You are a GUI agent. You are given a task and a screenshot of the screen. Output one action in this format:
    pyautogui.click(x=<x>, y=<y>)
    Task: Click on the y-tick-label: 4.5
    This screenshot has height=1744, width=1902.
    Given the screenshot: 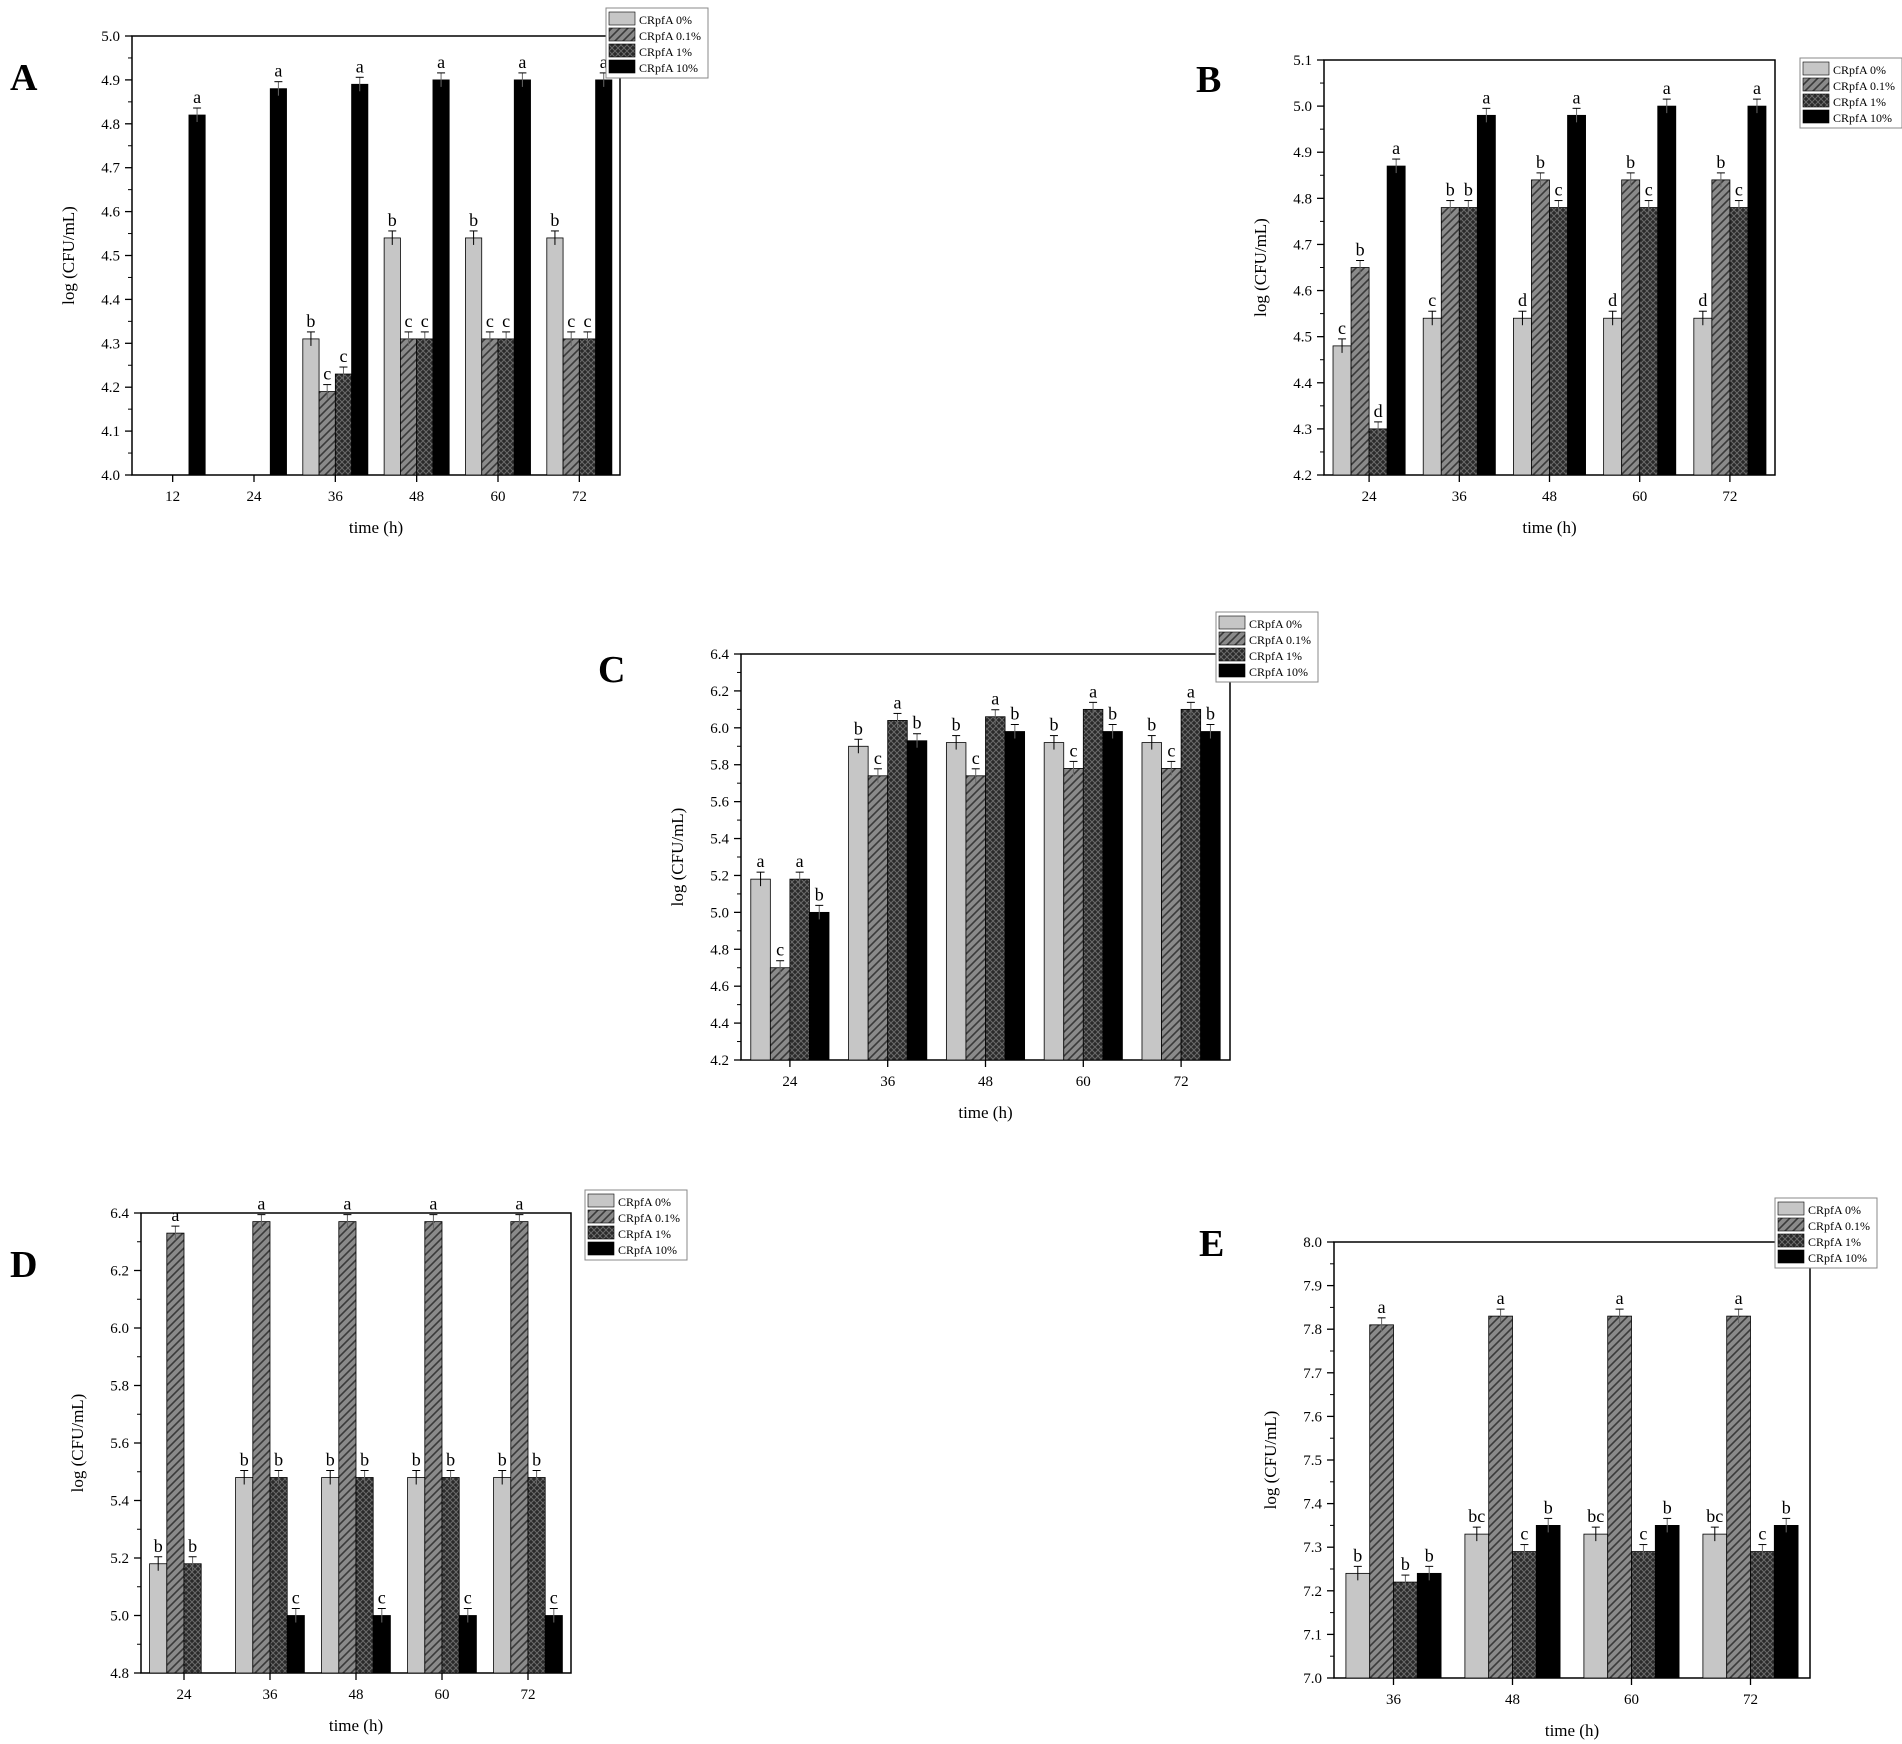 What is the action you would take?
    pyautogui.click(x=1302, y=338)
    